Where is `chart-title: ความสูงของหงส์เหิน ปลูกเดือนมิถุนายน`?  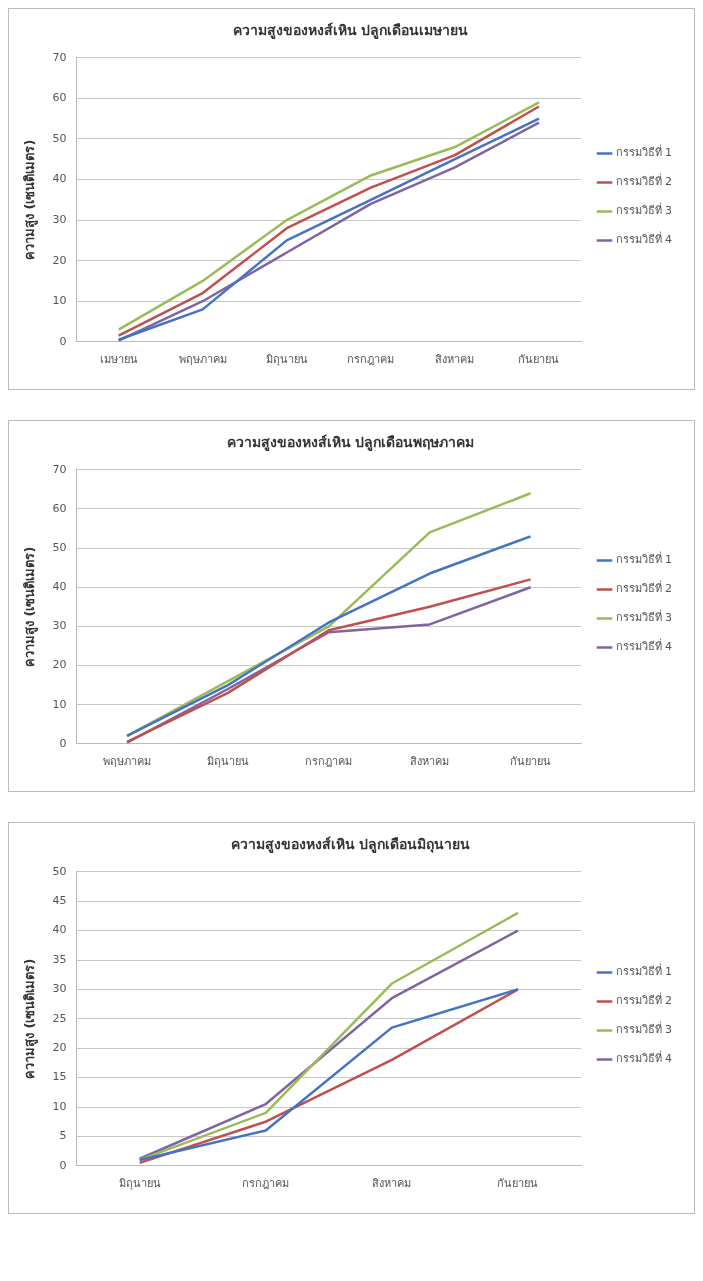
chart-title: ความสูงของหงส์เหิน ปลูกเดือนมิถุนายน is located at coordinates (350, 845).